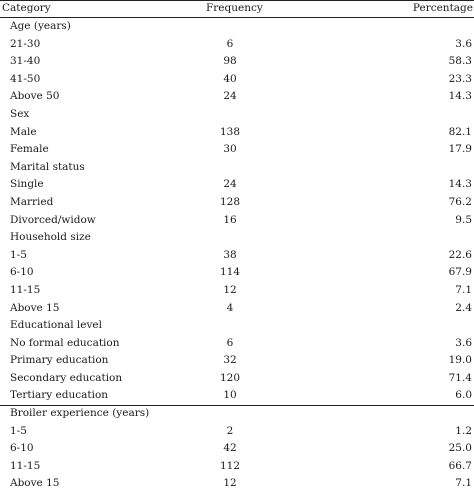 The height and width of the screenshot is (493, 474). What do you see at coordinates (65, 342) in the screenshot?
I see `cell-category: No formal education` at bounding box center [65, 342].